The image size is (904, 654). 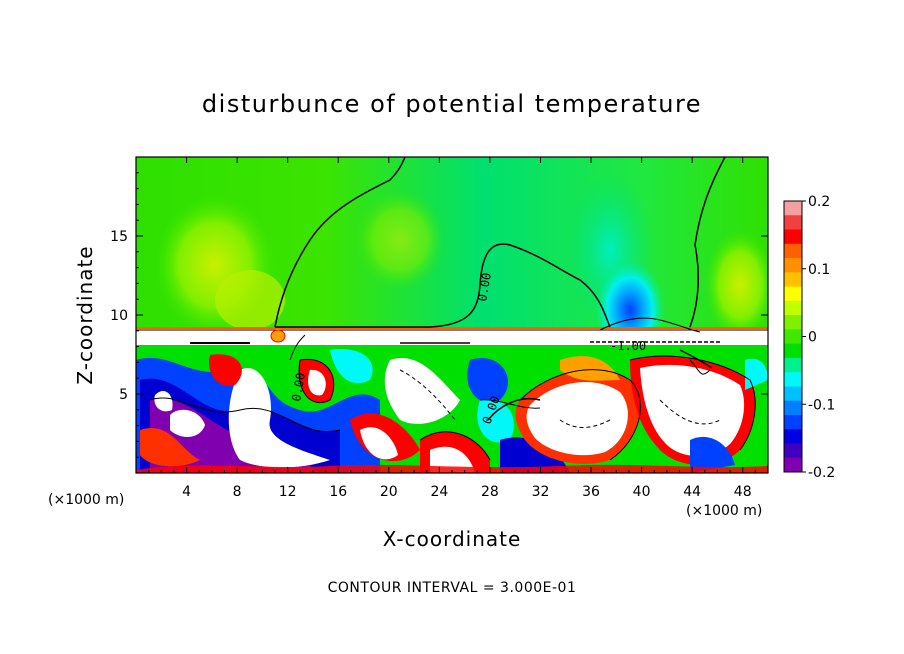 What do you see at coordinates (119, 316) in the screenshot?
I see `z-tick-label: 10` at bounding box center [119, 316].